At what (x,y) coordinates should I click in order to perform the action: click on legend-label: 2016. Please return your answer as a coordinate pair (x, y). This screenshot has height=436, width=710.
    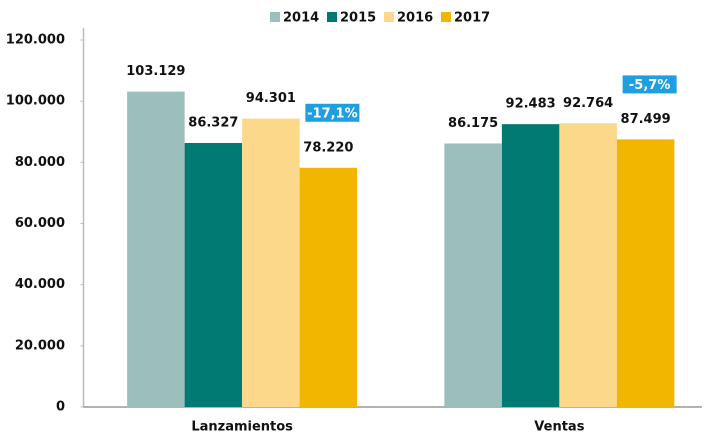
    Looking at the image, I should click on (415, 18).